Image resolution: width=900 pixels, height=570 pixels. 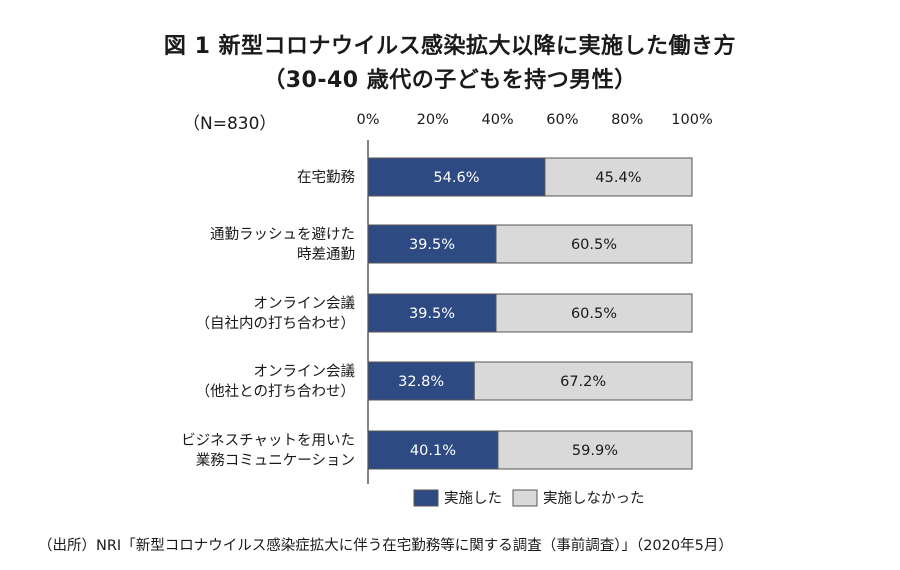 I want to click on sample-size-label: （N=830）, so click(x=230, y=124).